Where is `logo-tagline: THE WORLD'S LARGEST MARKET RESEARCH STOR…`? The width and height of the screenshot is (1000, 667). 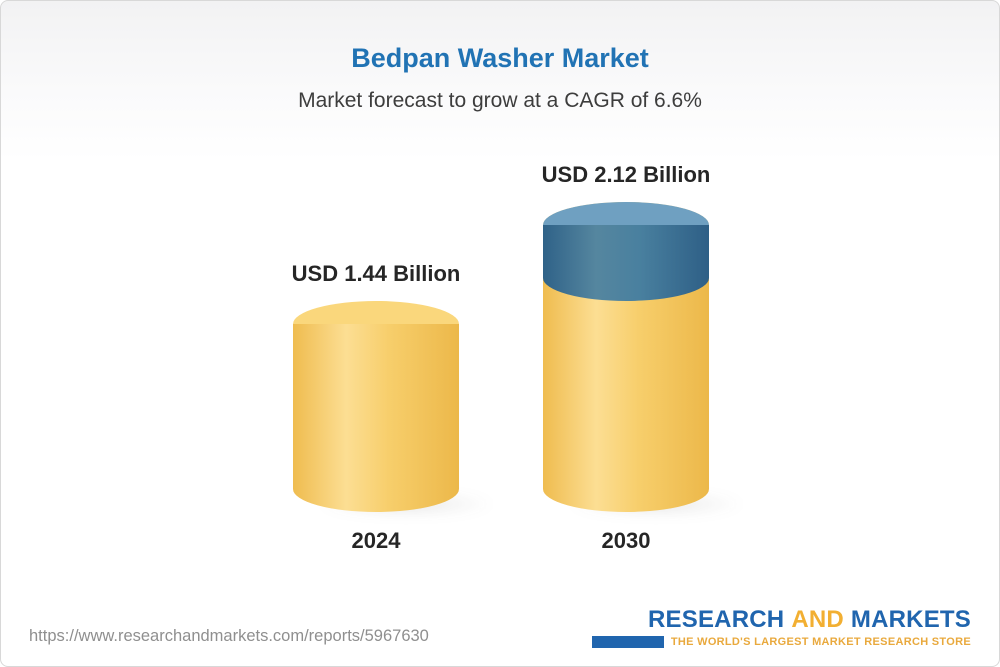
logo-tagline: THE WORLD'S LARGEST MARKET RESEARCH STOR… is located at coordinates (820, 641).